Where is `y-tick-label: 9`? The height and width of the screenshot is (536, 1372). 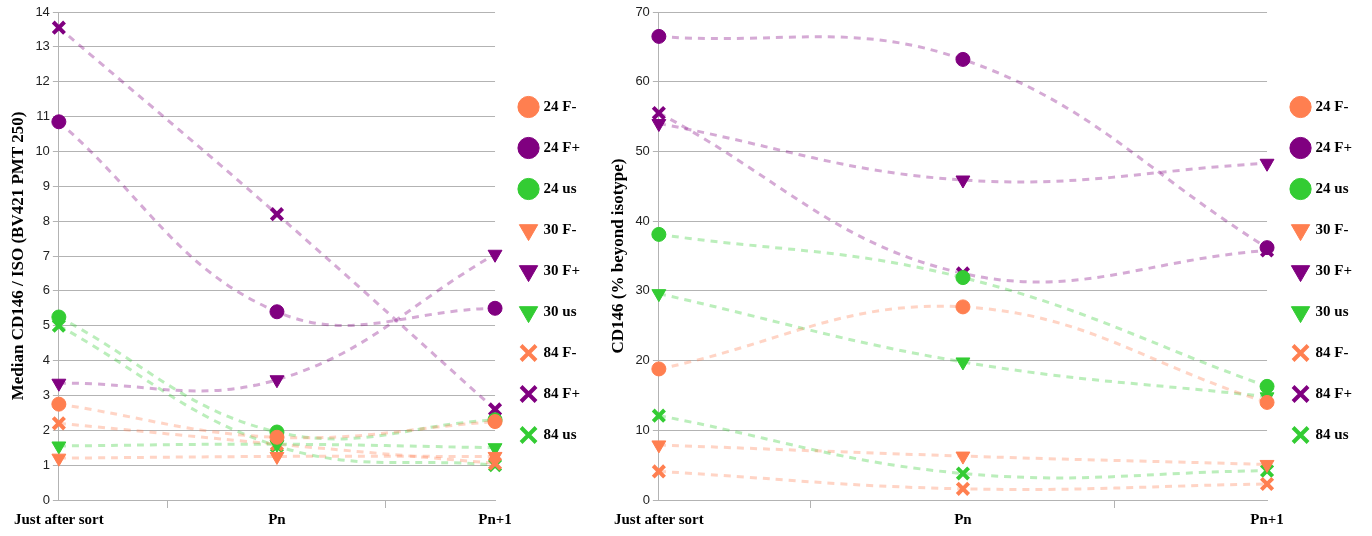 y-tick-label: 9 is located at coordinates (46, 185).